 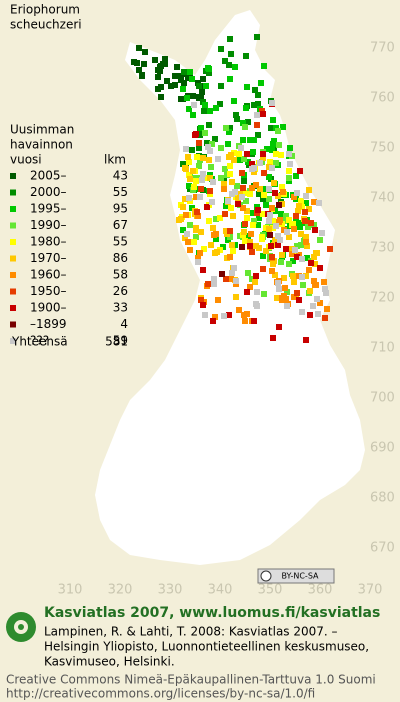 What do you see at coordinates (120, 590) in the screenshot?
I see `grid-x-label: 320` at bounding box center [120, 590].